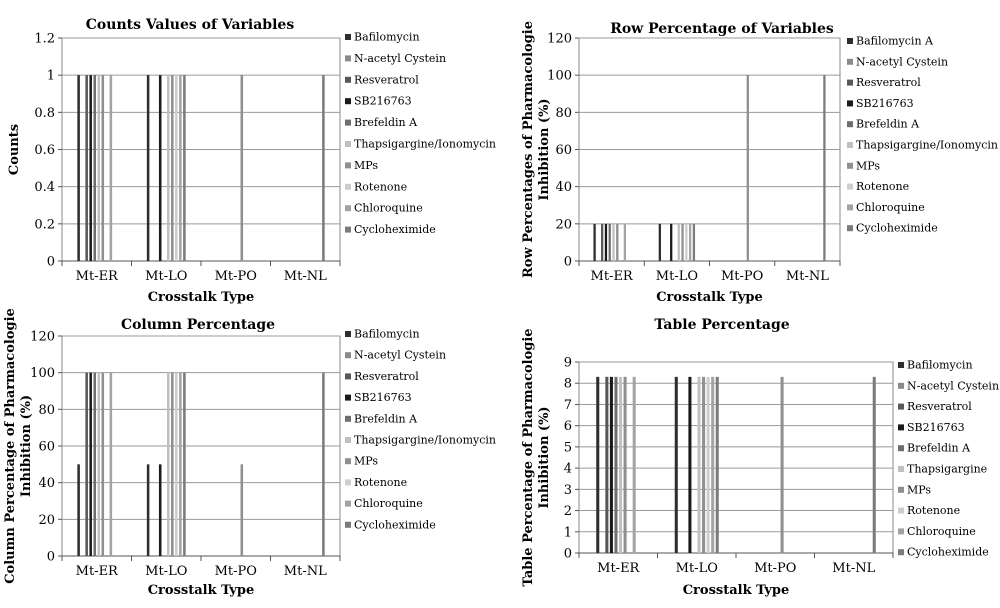 The width and height of the screenshot is (1000, 608). Describe the element at coordinates (568, 363) in the screenshot. I see `y-tick-label: 9` at that location.